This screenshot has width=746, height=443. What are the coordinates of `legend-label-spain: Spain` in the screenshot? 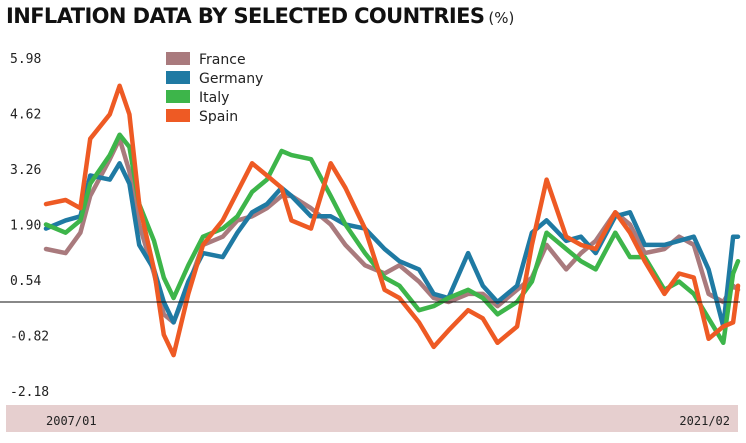 It's located at (218, 117).